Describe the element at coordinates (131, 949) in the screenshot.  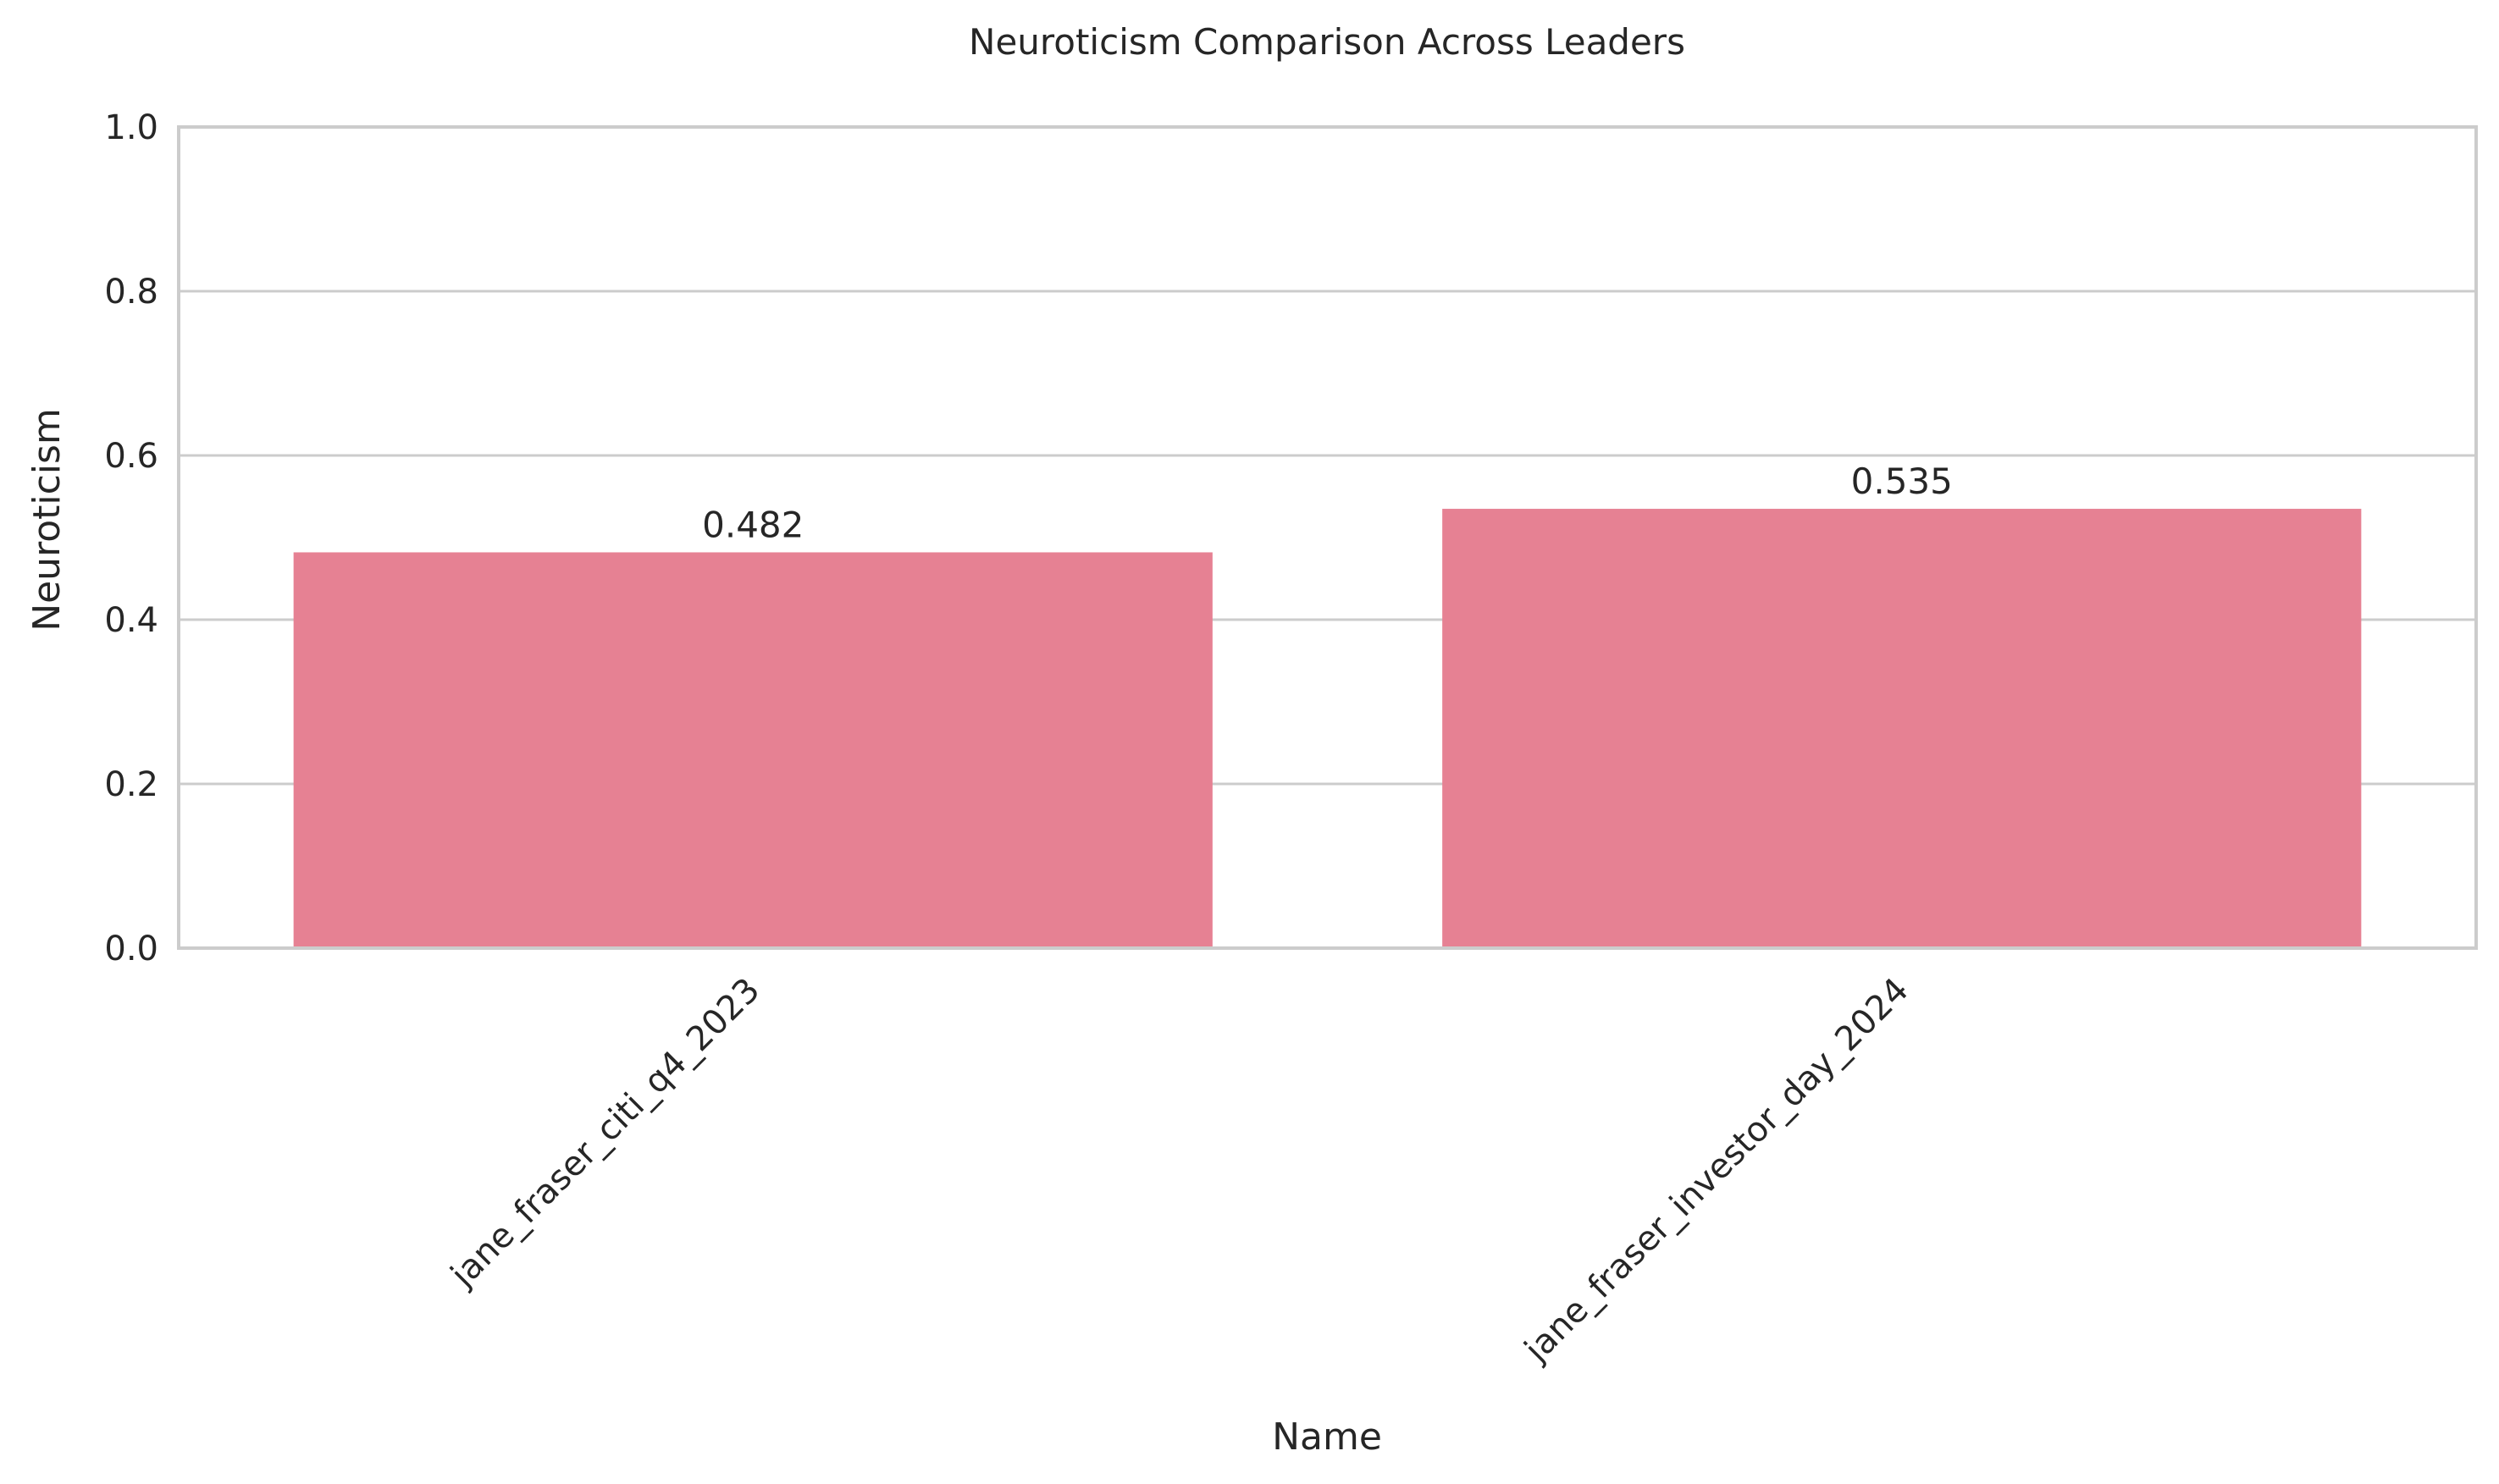
I see `y-tick-label: 0.0` at that location.